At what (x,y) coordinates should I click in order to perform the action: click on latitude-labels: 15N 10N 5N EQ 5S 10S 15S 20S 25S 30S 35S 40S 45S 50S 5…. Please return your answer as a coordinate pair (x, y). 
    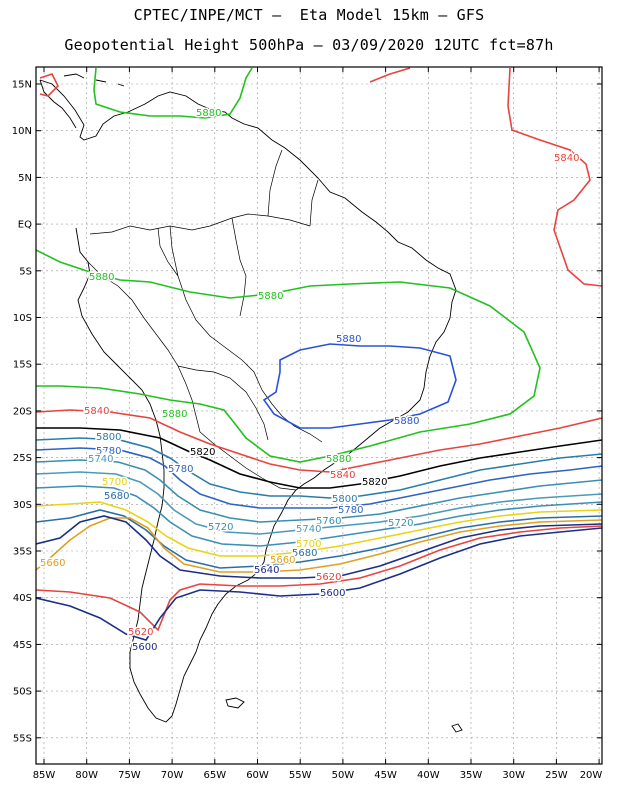
    Looking at the image, I should click on (22, 412).